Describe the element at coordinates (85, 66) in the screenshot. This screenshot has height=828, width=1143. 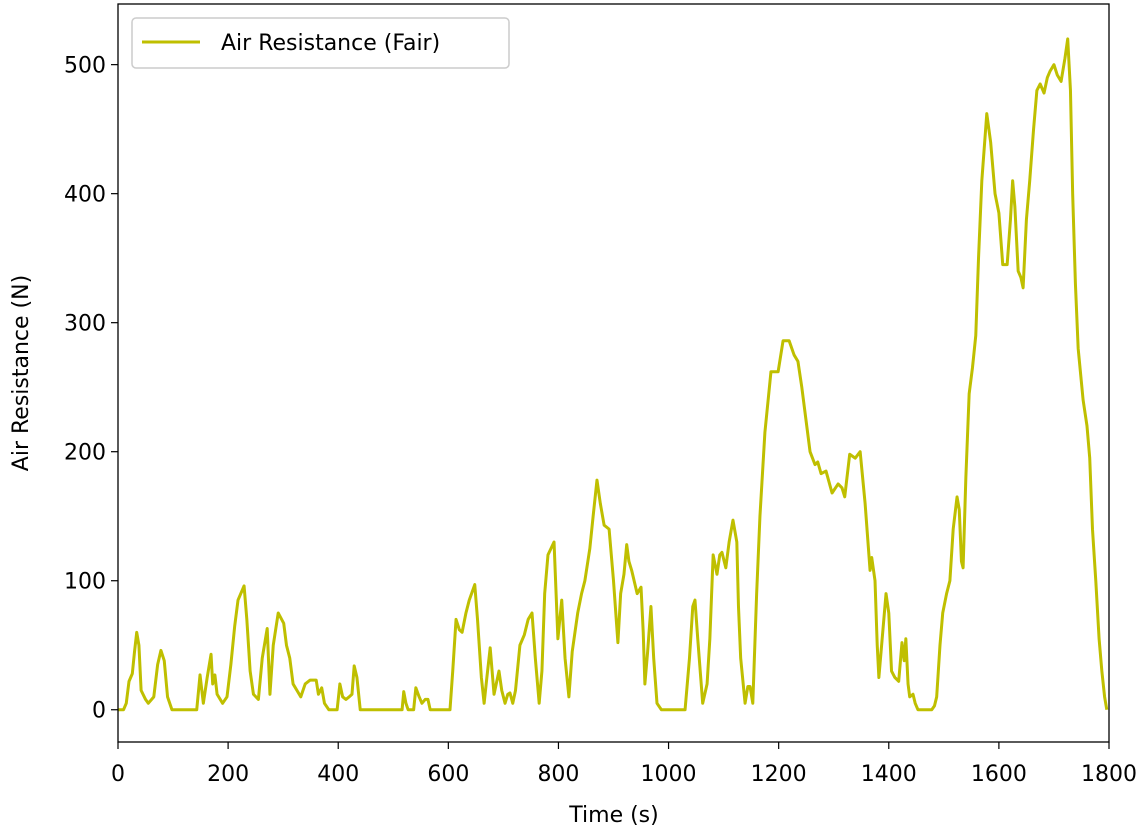
I see `y-tick-label: 500` at that location.